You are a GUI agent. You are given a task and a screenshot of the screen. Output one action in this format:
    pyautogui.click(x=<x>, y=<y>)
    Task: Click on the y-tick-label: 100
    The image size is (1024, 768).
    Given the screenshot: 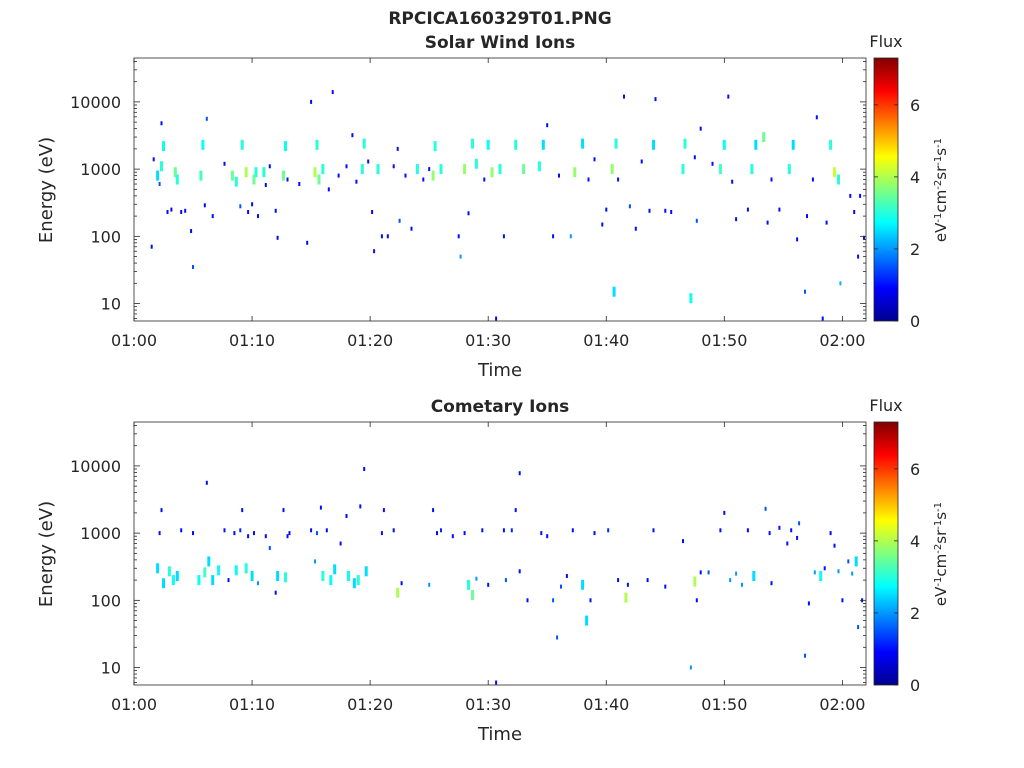 What is the action you would take?
    pyautogui.click(x=105, y=236)
    